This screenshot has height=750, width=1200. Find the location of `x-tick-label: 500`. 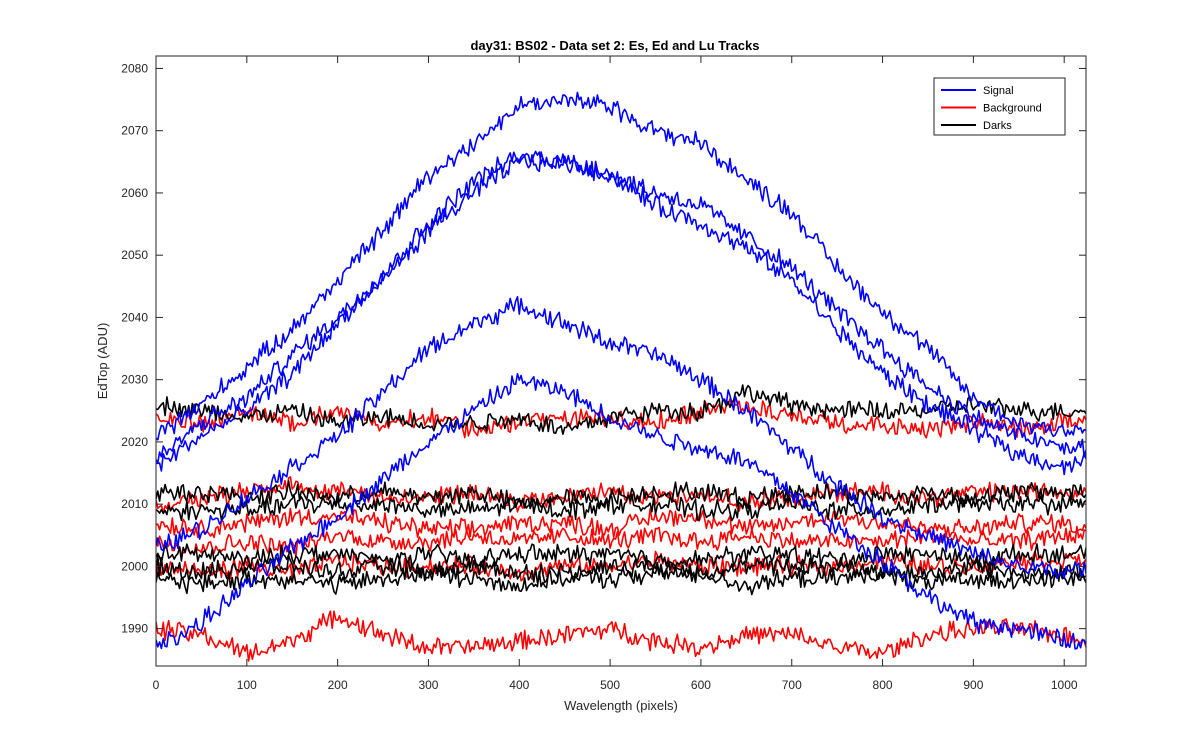

x-tick-label: 500 is located at coordinates (610, 685).